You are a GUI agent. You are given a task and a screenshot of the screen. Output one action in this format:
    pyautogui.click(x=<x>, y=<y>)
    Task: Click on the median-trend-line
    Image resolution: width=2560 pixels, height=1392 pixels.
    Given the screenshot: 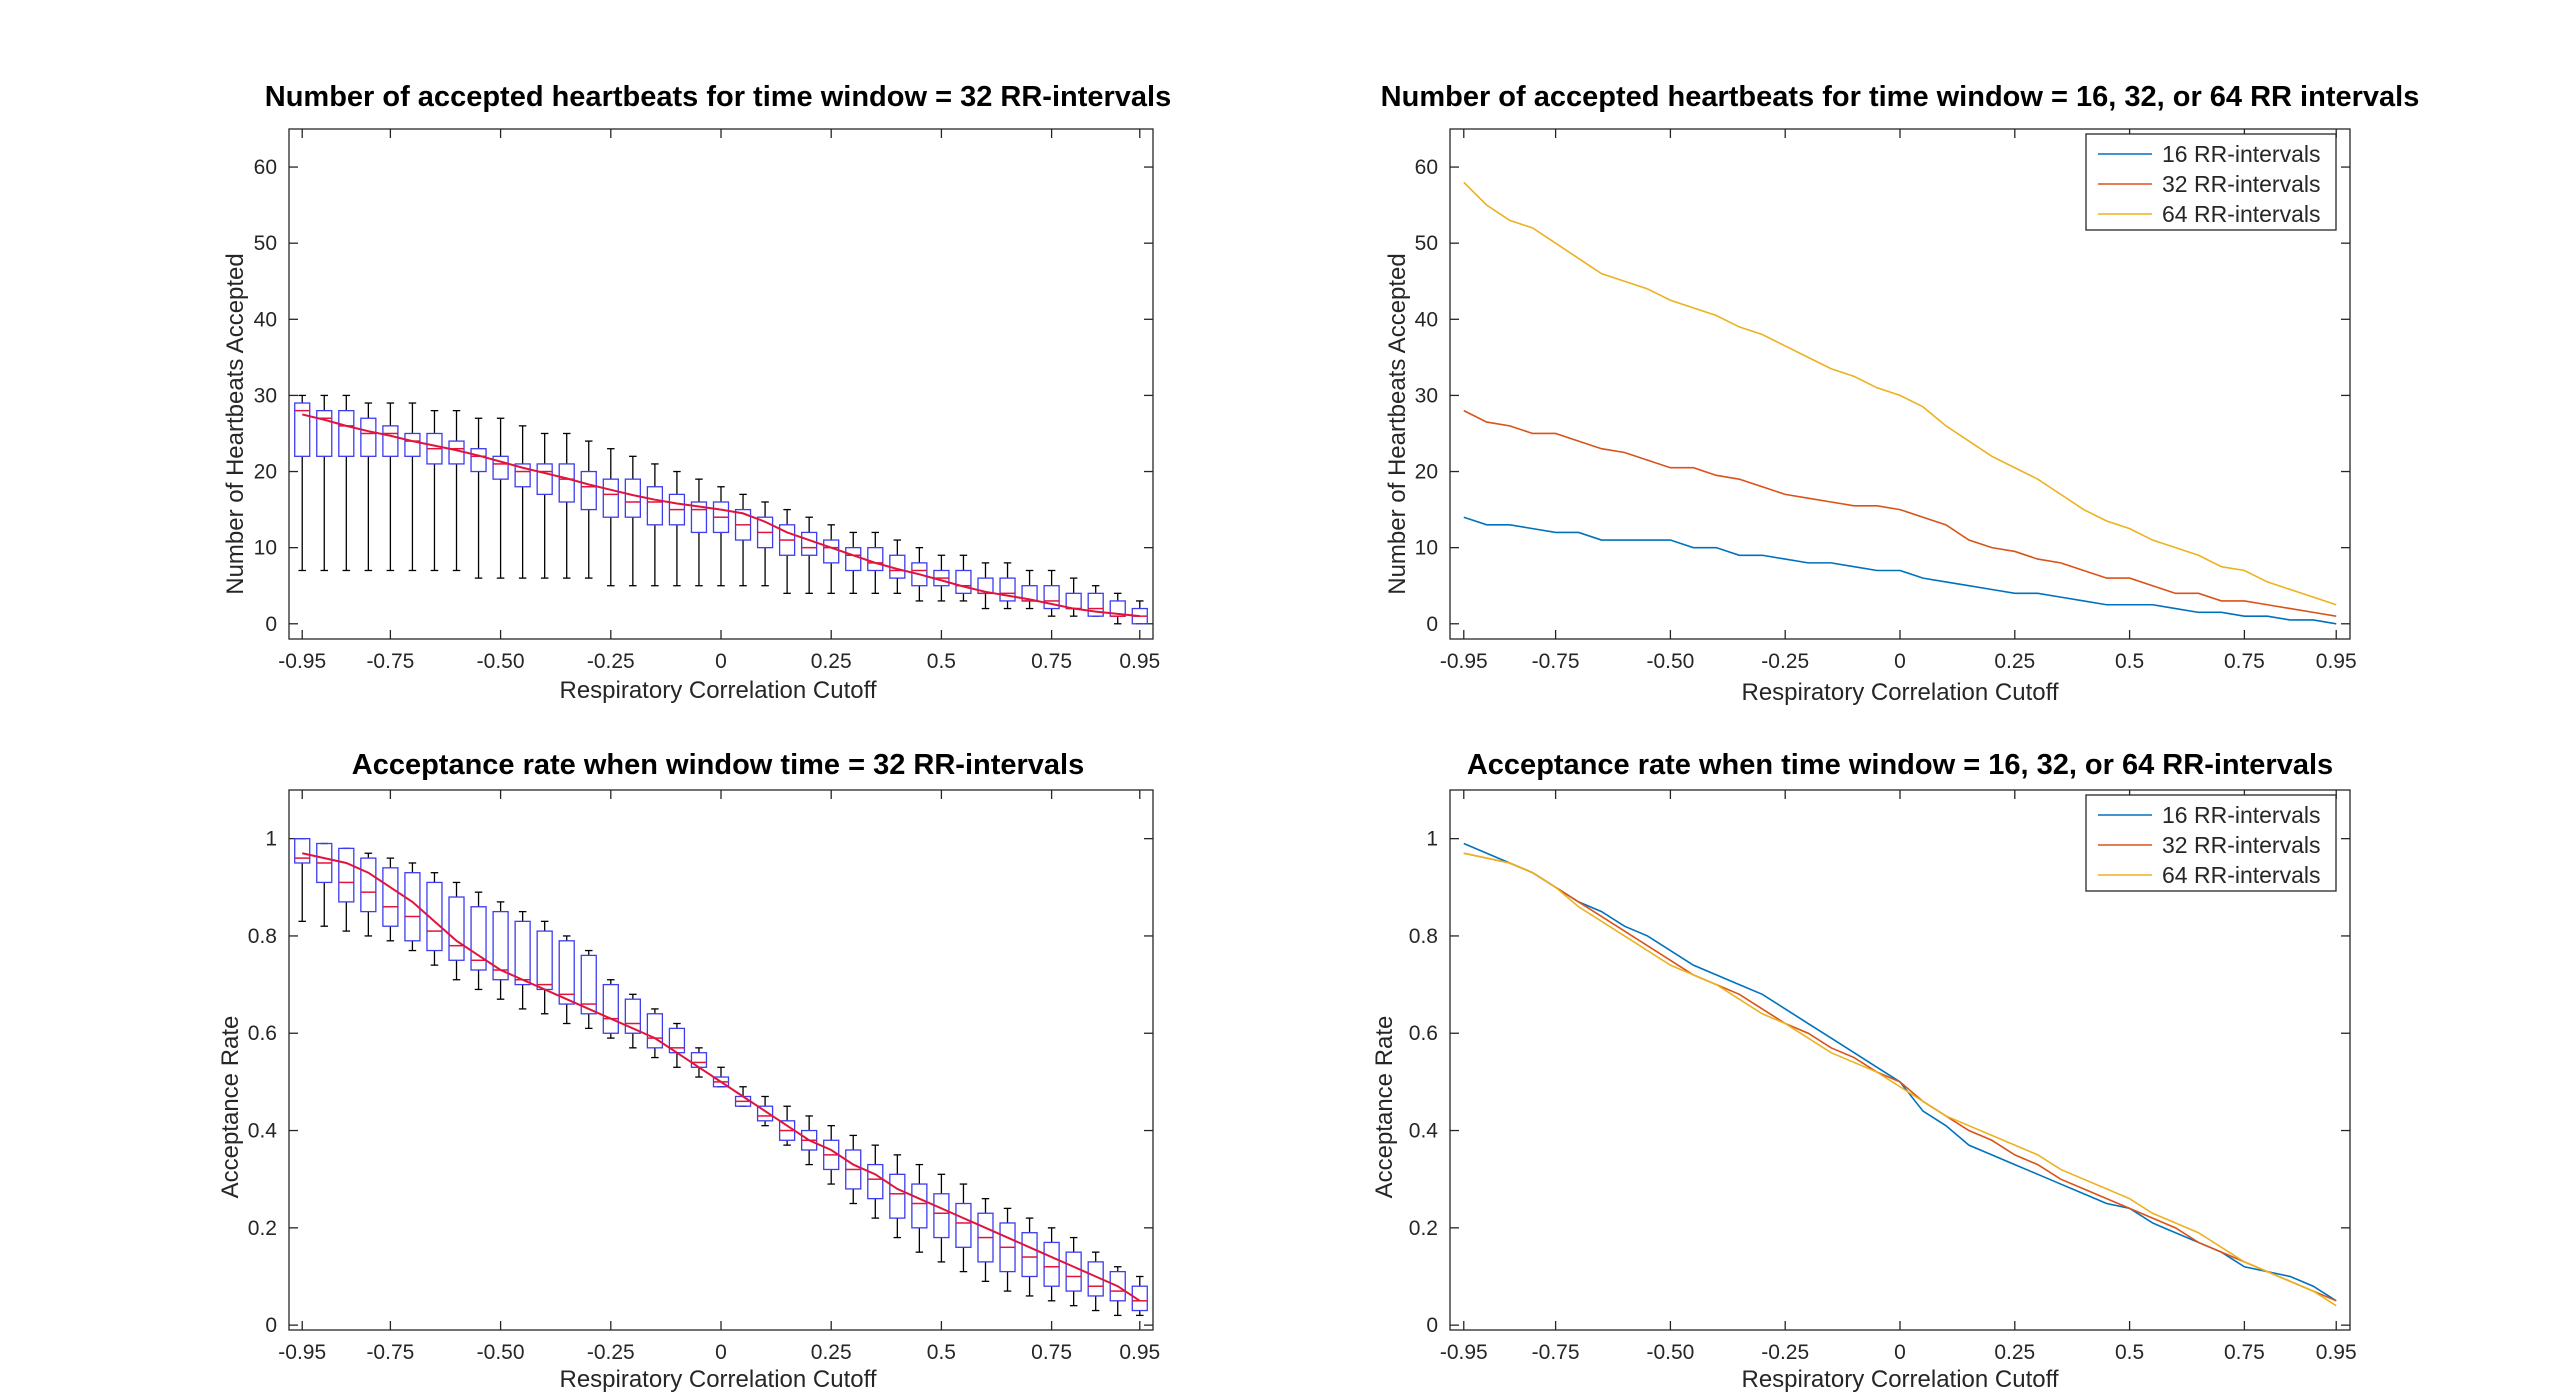 What is the action you would take?
    pyautogui.click(x=721, y=1077)
    